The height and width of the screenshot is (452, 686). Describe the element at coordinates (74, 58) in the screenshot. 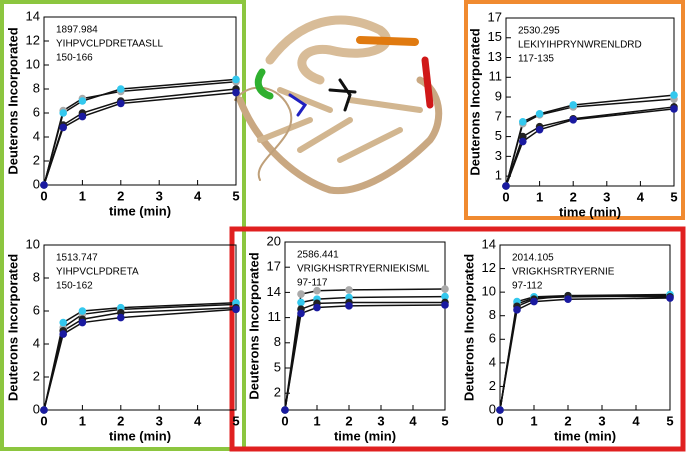

I see `annotation: 150-166` at that location.